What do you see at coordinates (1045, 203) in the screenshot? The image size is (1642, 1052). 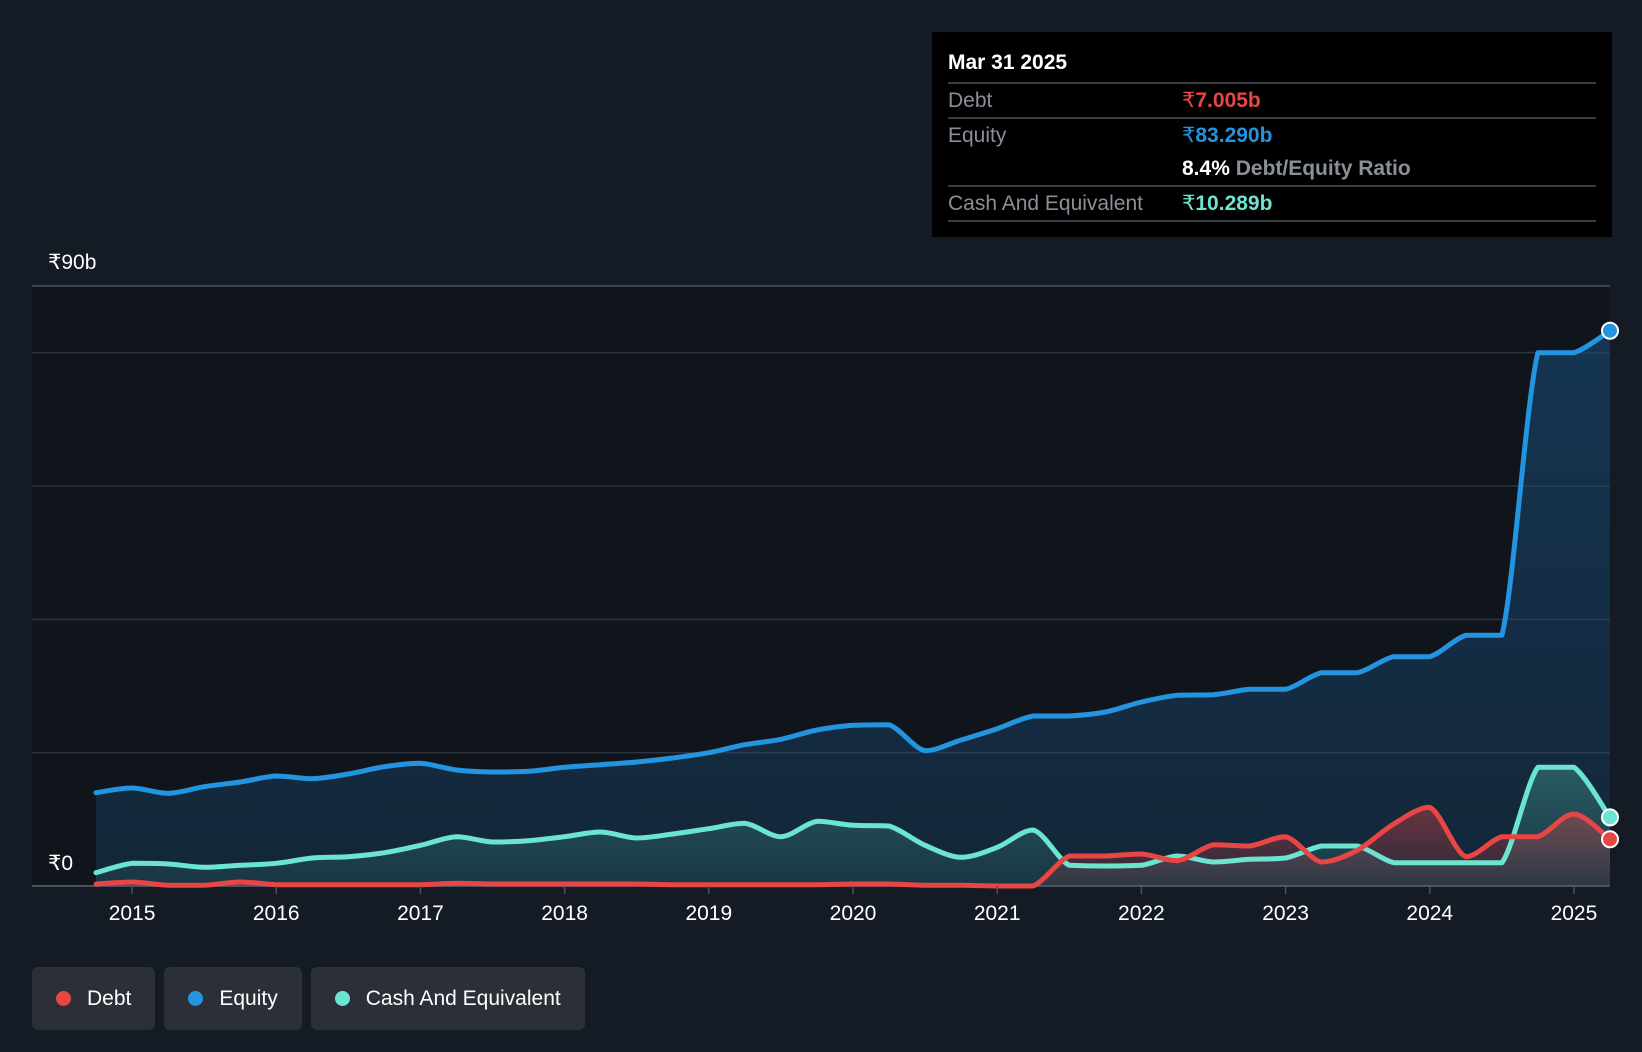 I see `tooltip-cash-label: Cash And Equivalent` at bounding box center [1045, 203].